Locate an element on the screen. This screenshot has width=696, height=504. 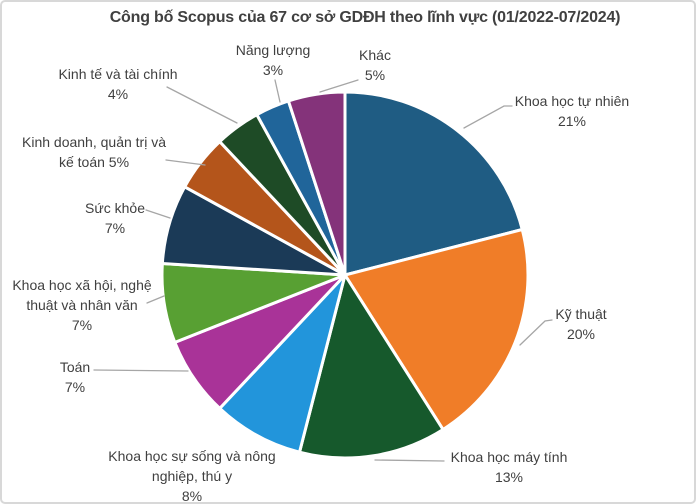
leader-line-economics-finance is located at coordinates (202, 105).